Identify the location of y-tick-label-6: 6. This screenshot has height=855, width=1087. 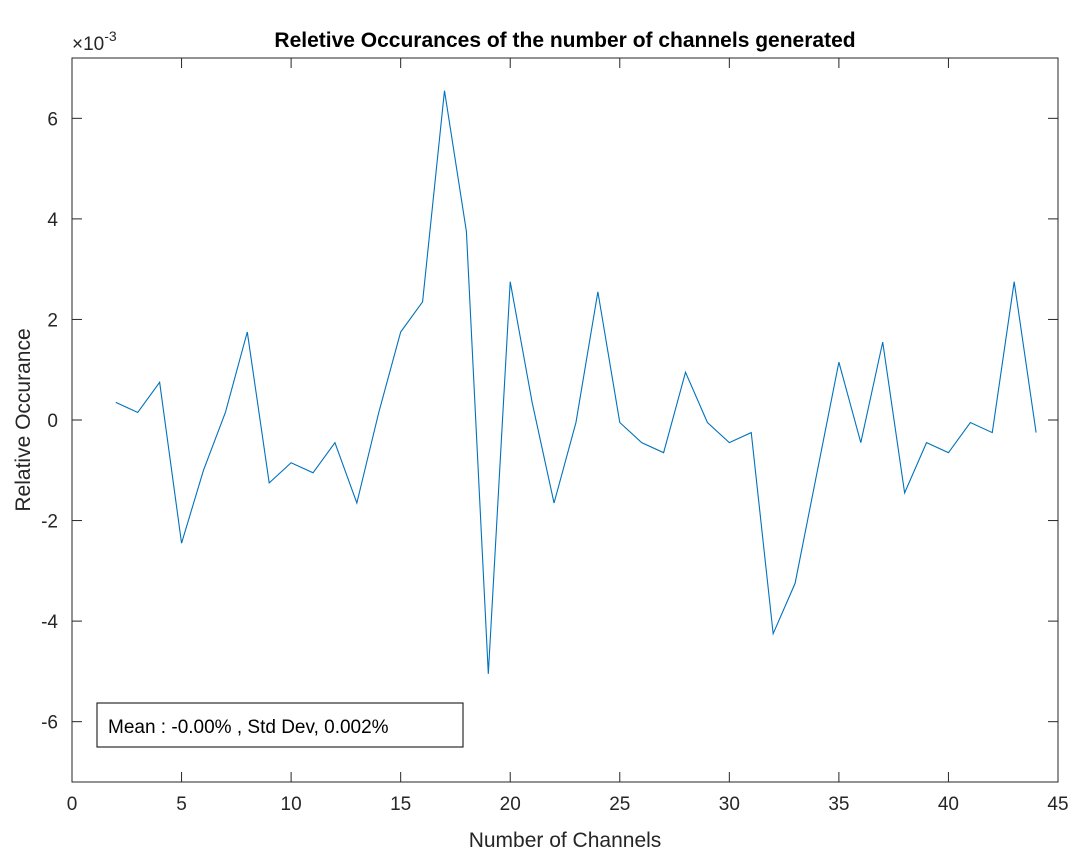
(52, 119).